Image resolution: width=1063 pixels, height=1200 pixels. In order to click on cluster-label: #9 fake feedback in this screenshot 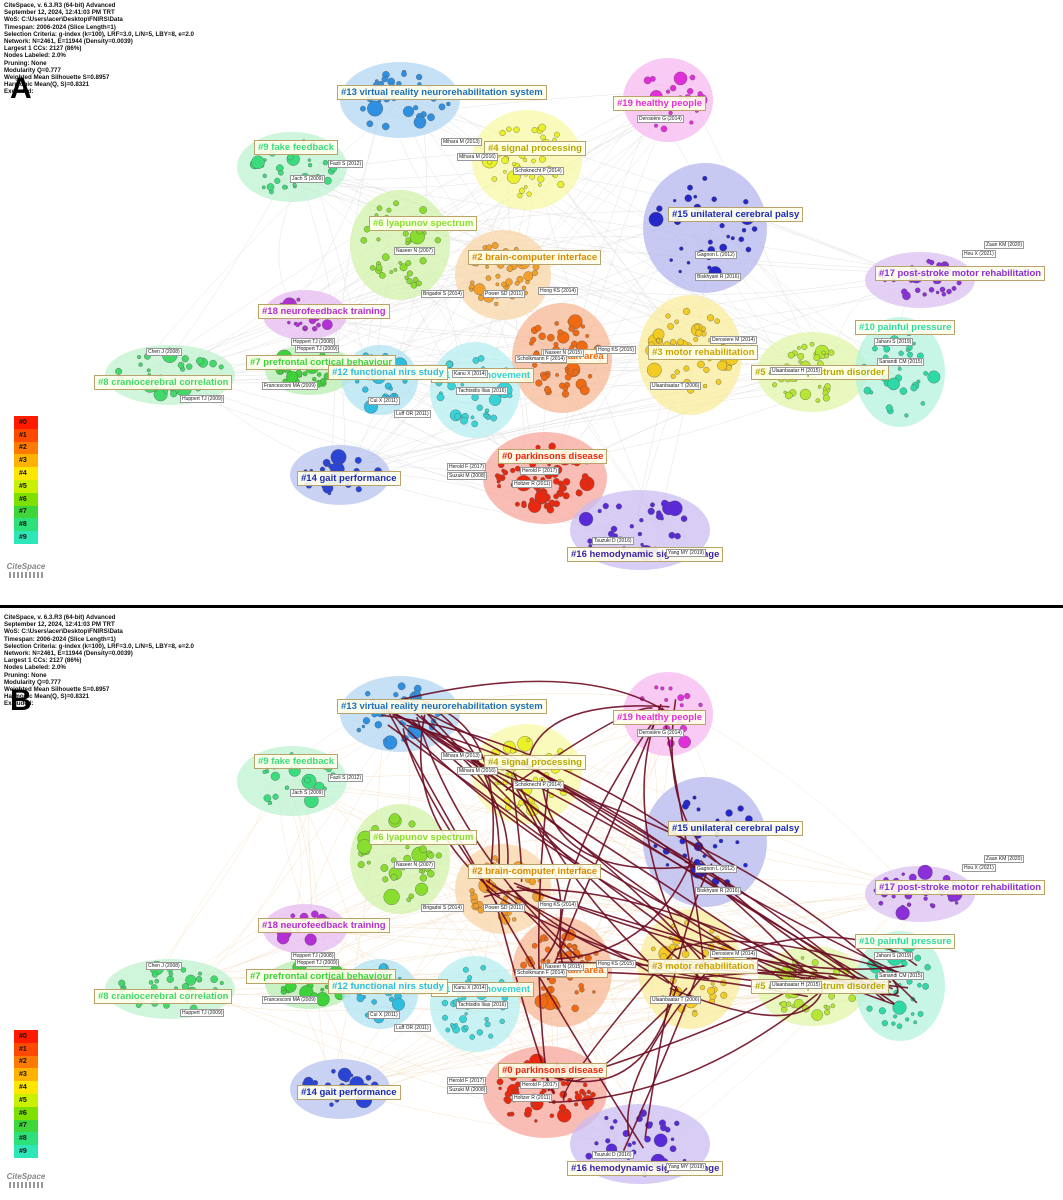, I will do `click(296, 761)`.